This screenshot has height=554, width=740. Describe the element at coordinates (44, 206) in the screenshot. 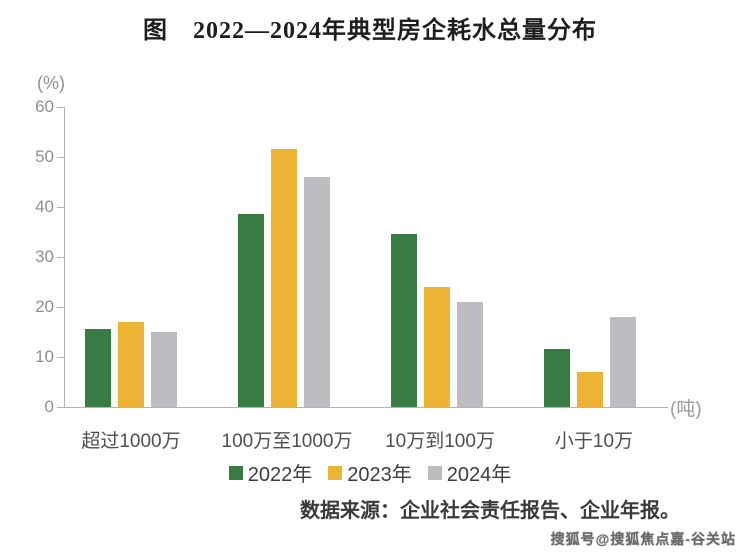

I see `y-tick-label: 40` at that location.